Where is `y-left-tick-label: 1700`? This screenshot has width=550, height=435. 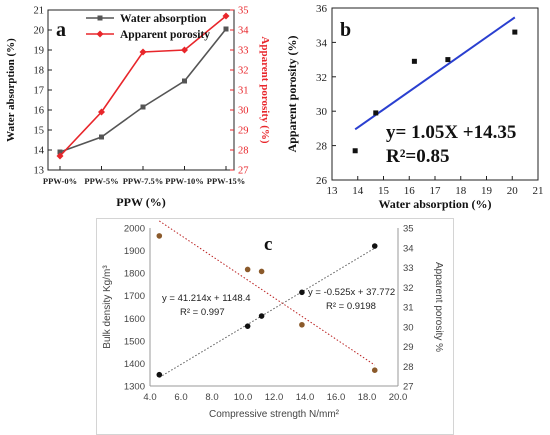
y-left-tick-label: 1700 is located at coordinates (134, 296).